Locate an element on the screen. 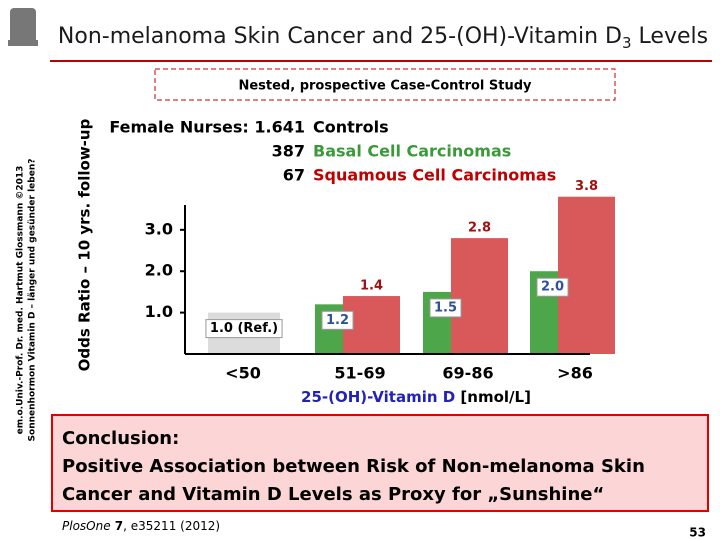 This screenshot has width=720, height=540. value-label: 1.0 (Ref.) is located at coordinates (244, 328).